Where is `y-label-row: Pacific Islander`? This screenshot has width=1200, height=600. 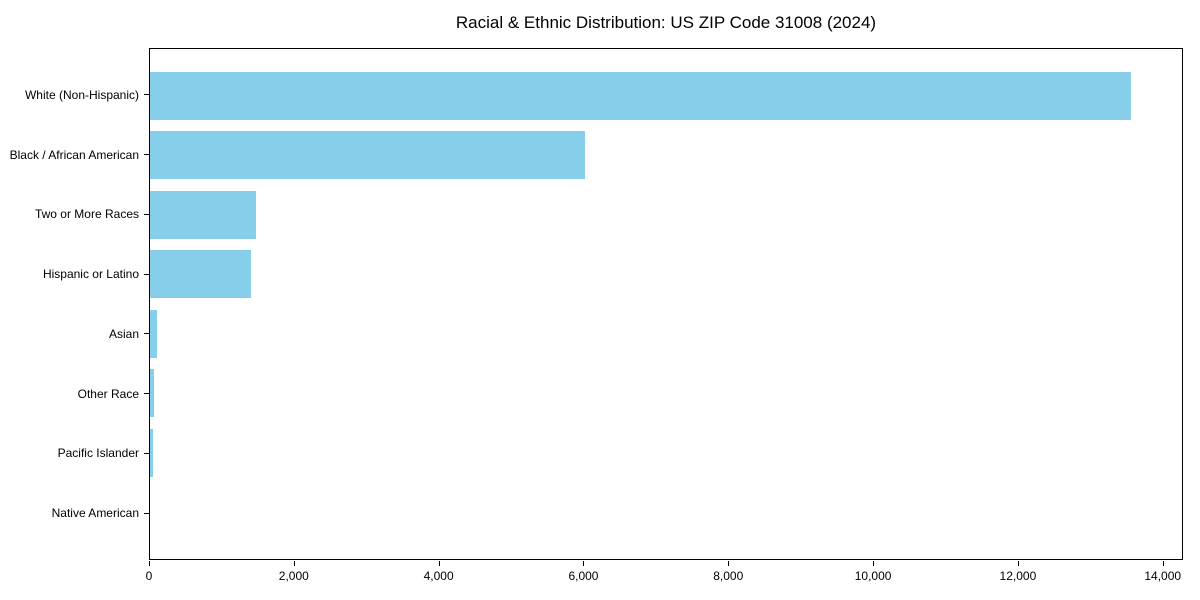 y-label-row: Pacific Islander is located at coordinates (74, 454).